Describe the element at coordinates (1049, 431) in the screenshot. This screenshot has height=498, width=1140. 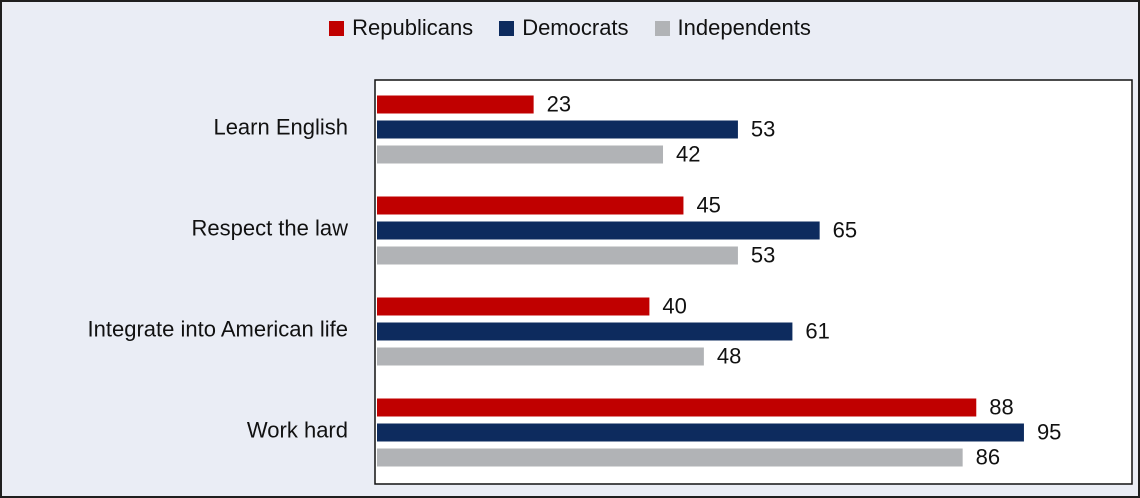
I see `value-label: 95` at that location.